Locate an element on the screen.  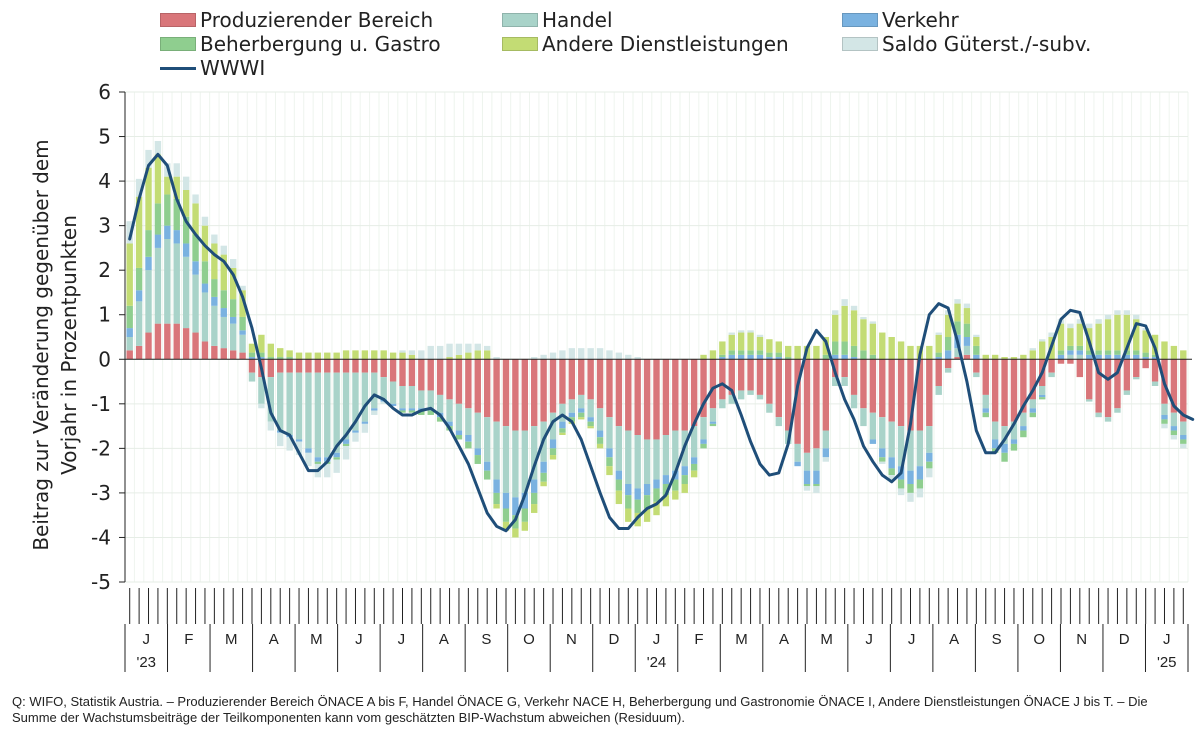
month-label: N is located at coordinates (571, 639).